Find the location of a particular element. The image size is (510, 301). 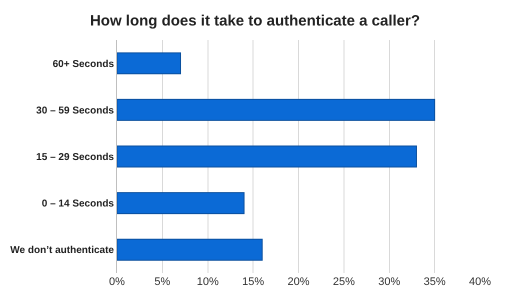

y-tick-label: We don’t authenticate is located at coordinates (62, 250).